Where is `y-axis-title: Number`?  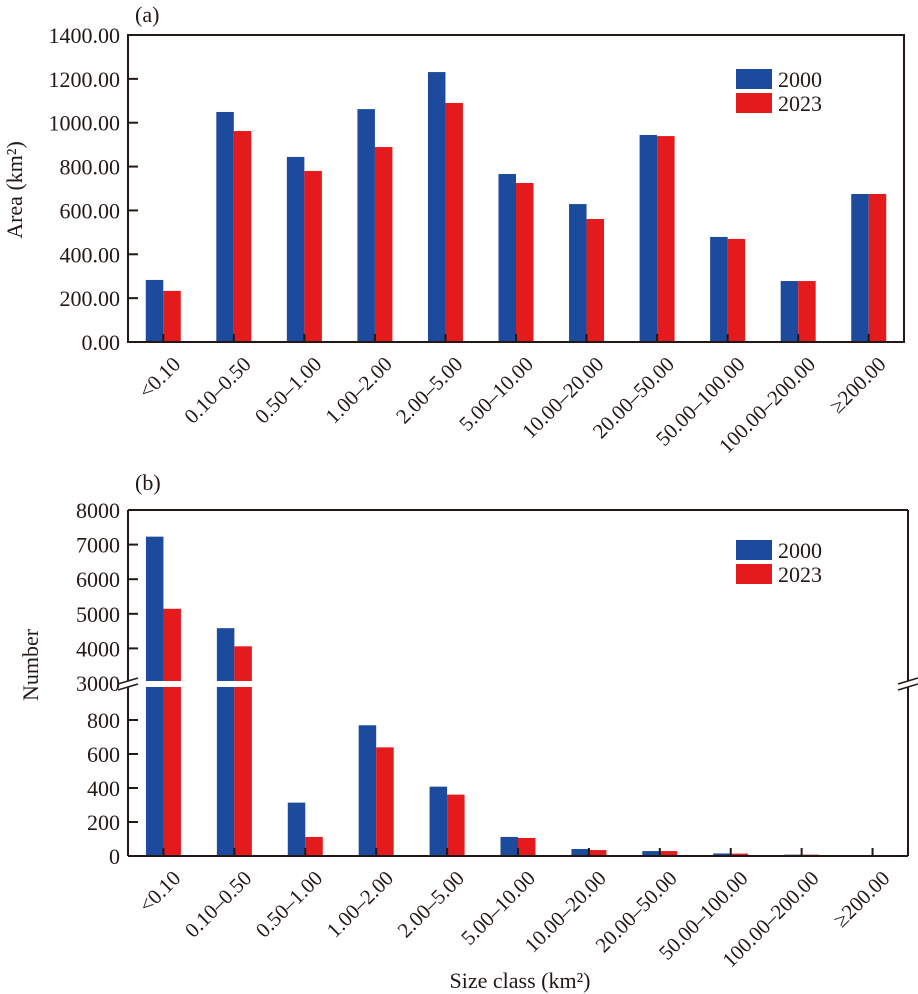 y-axis-title: Number is located at coordinates (30, 664).